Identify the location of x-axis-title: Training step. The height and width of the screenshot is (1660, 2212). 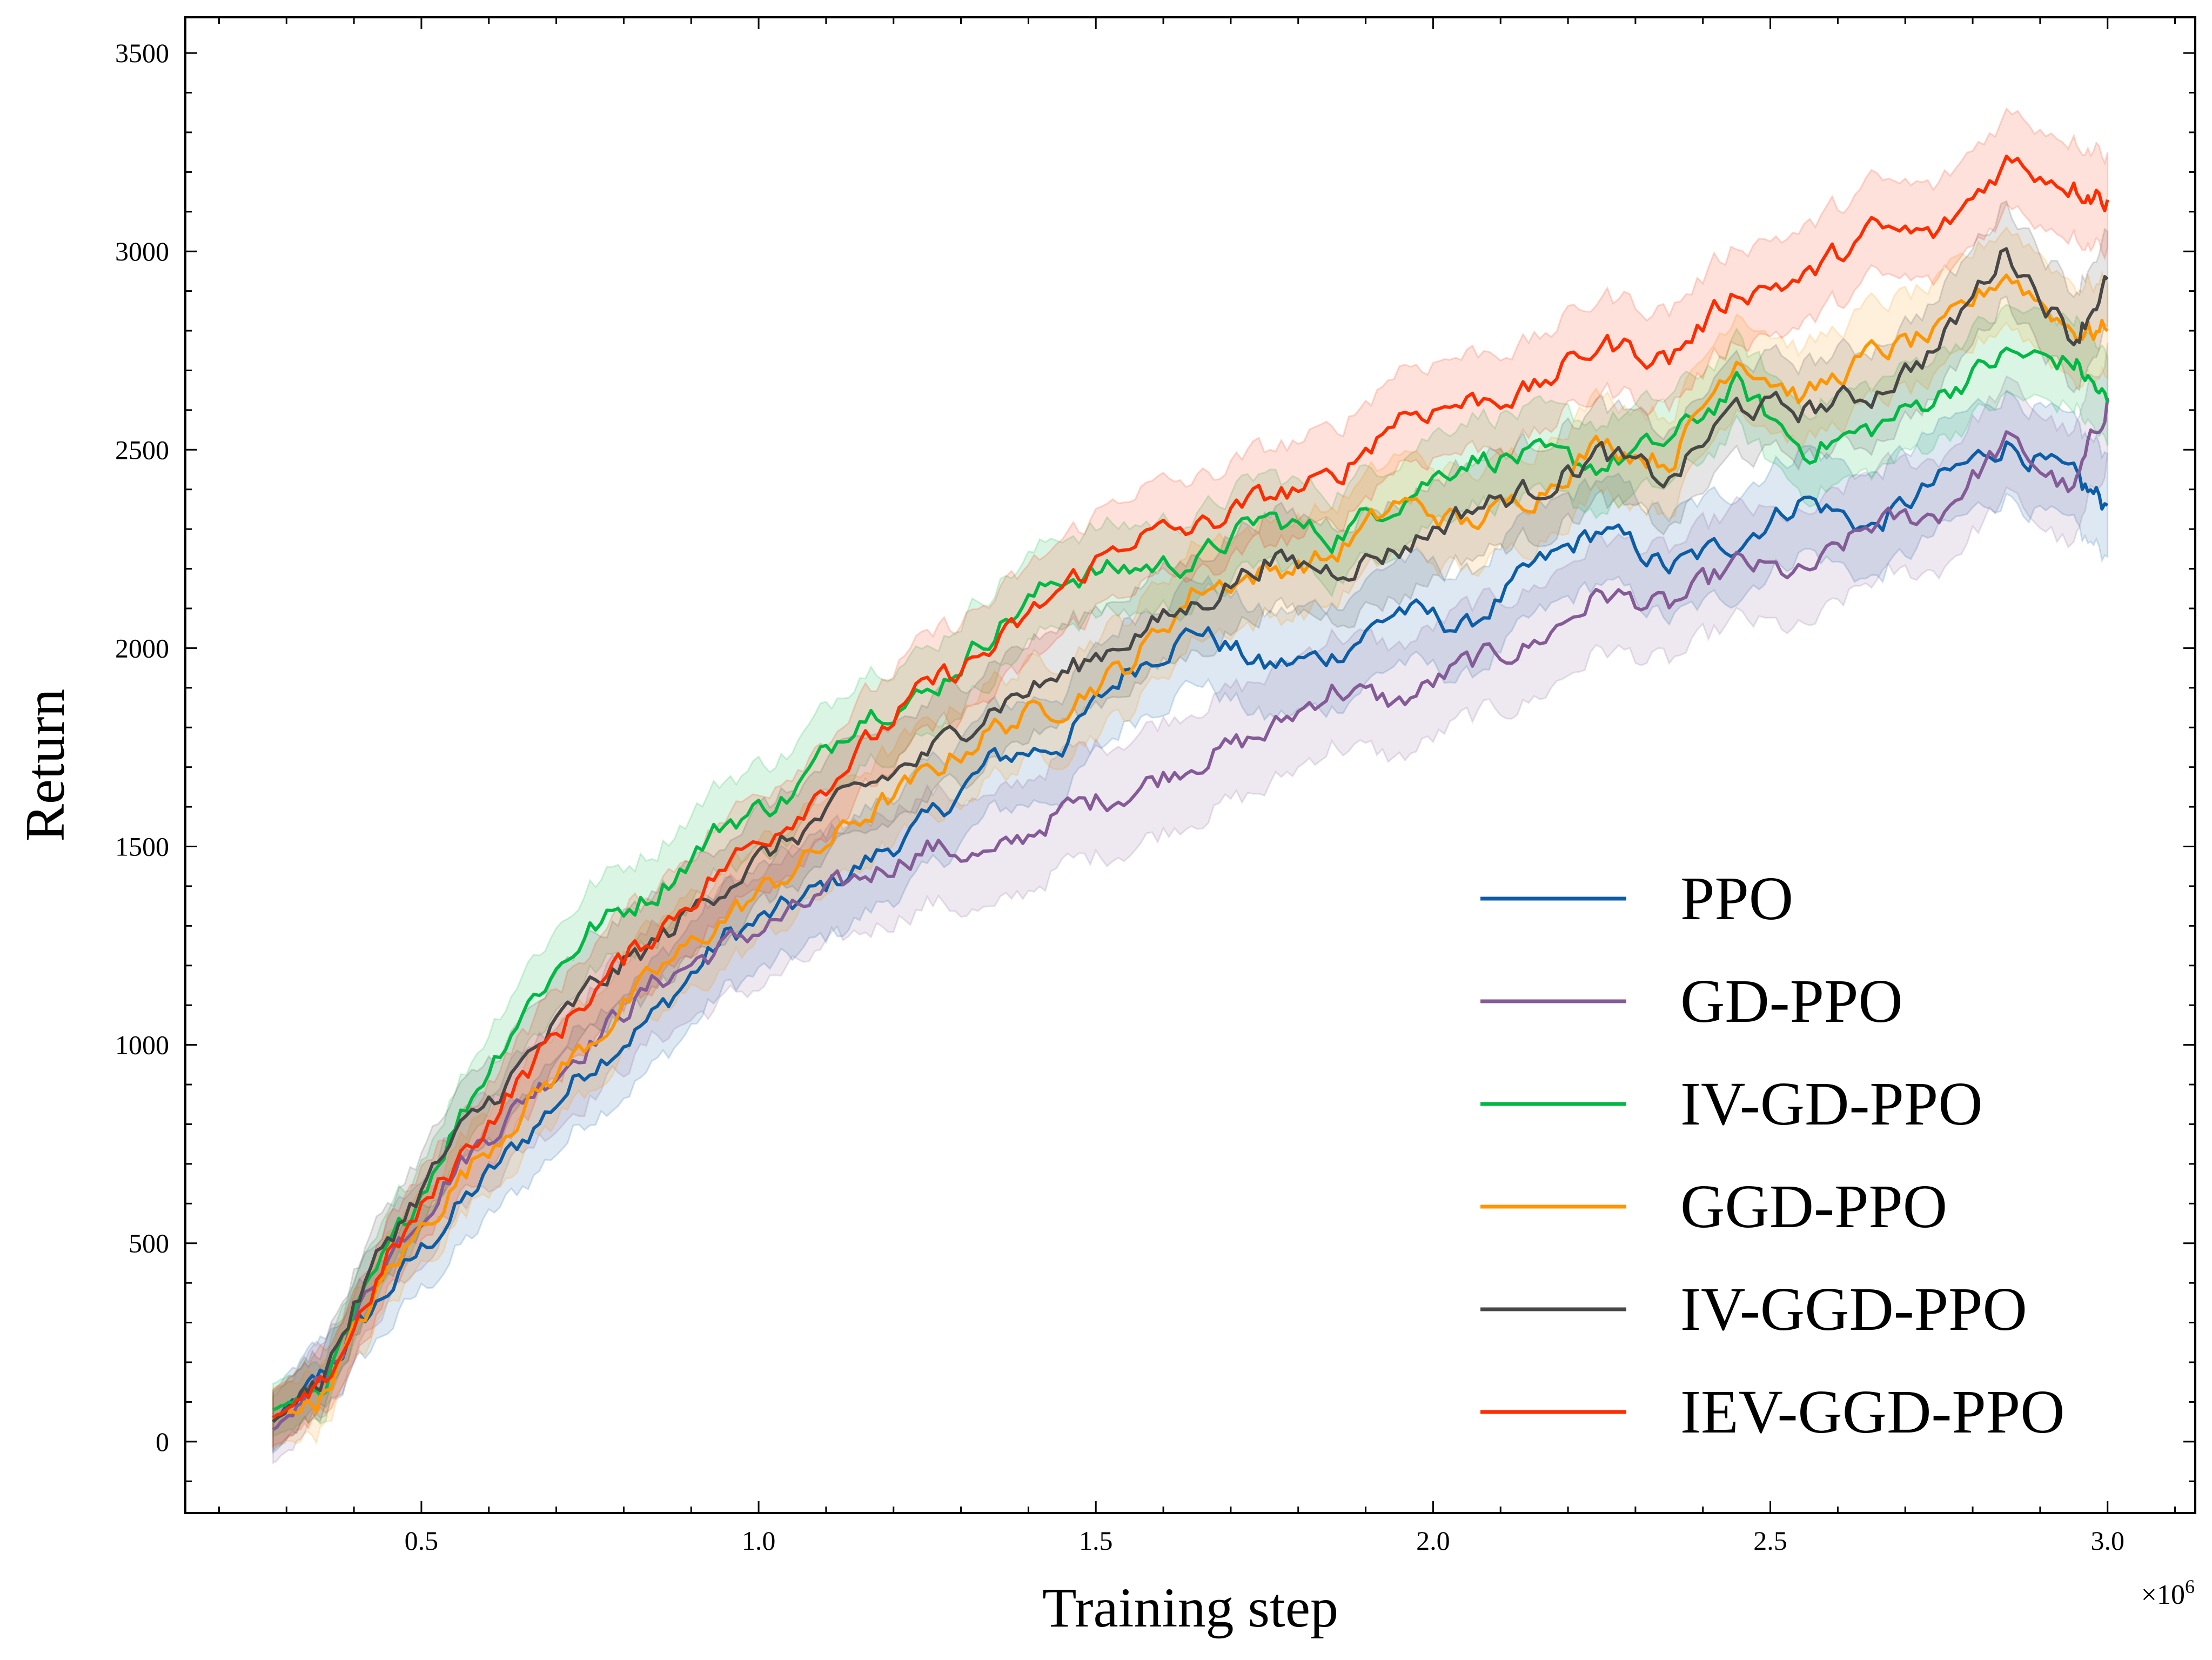
(1190, 1608).